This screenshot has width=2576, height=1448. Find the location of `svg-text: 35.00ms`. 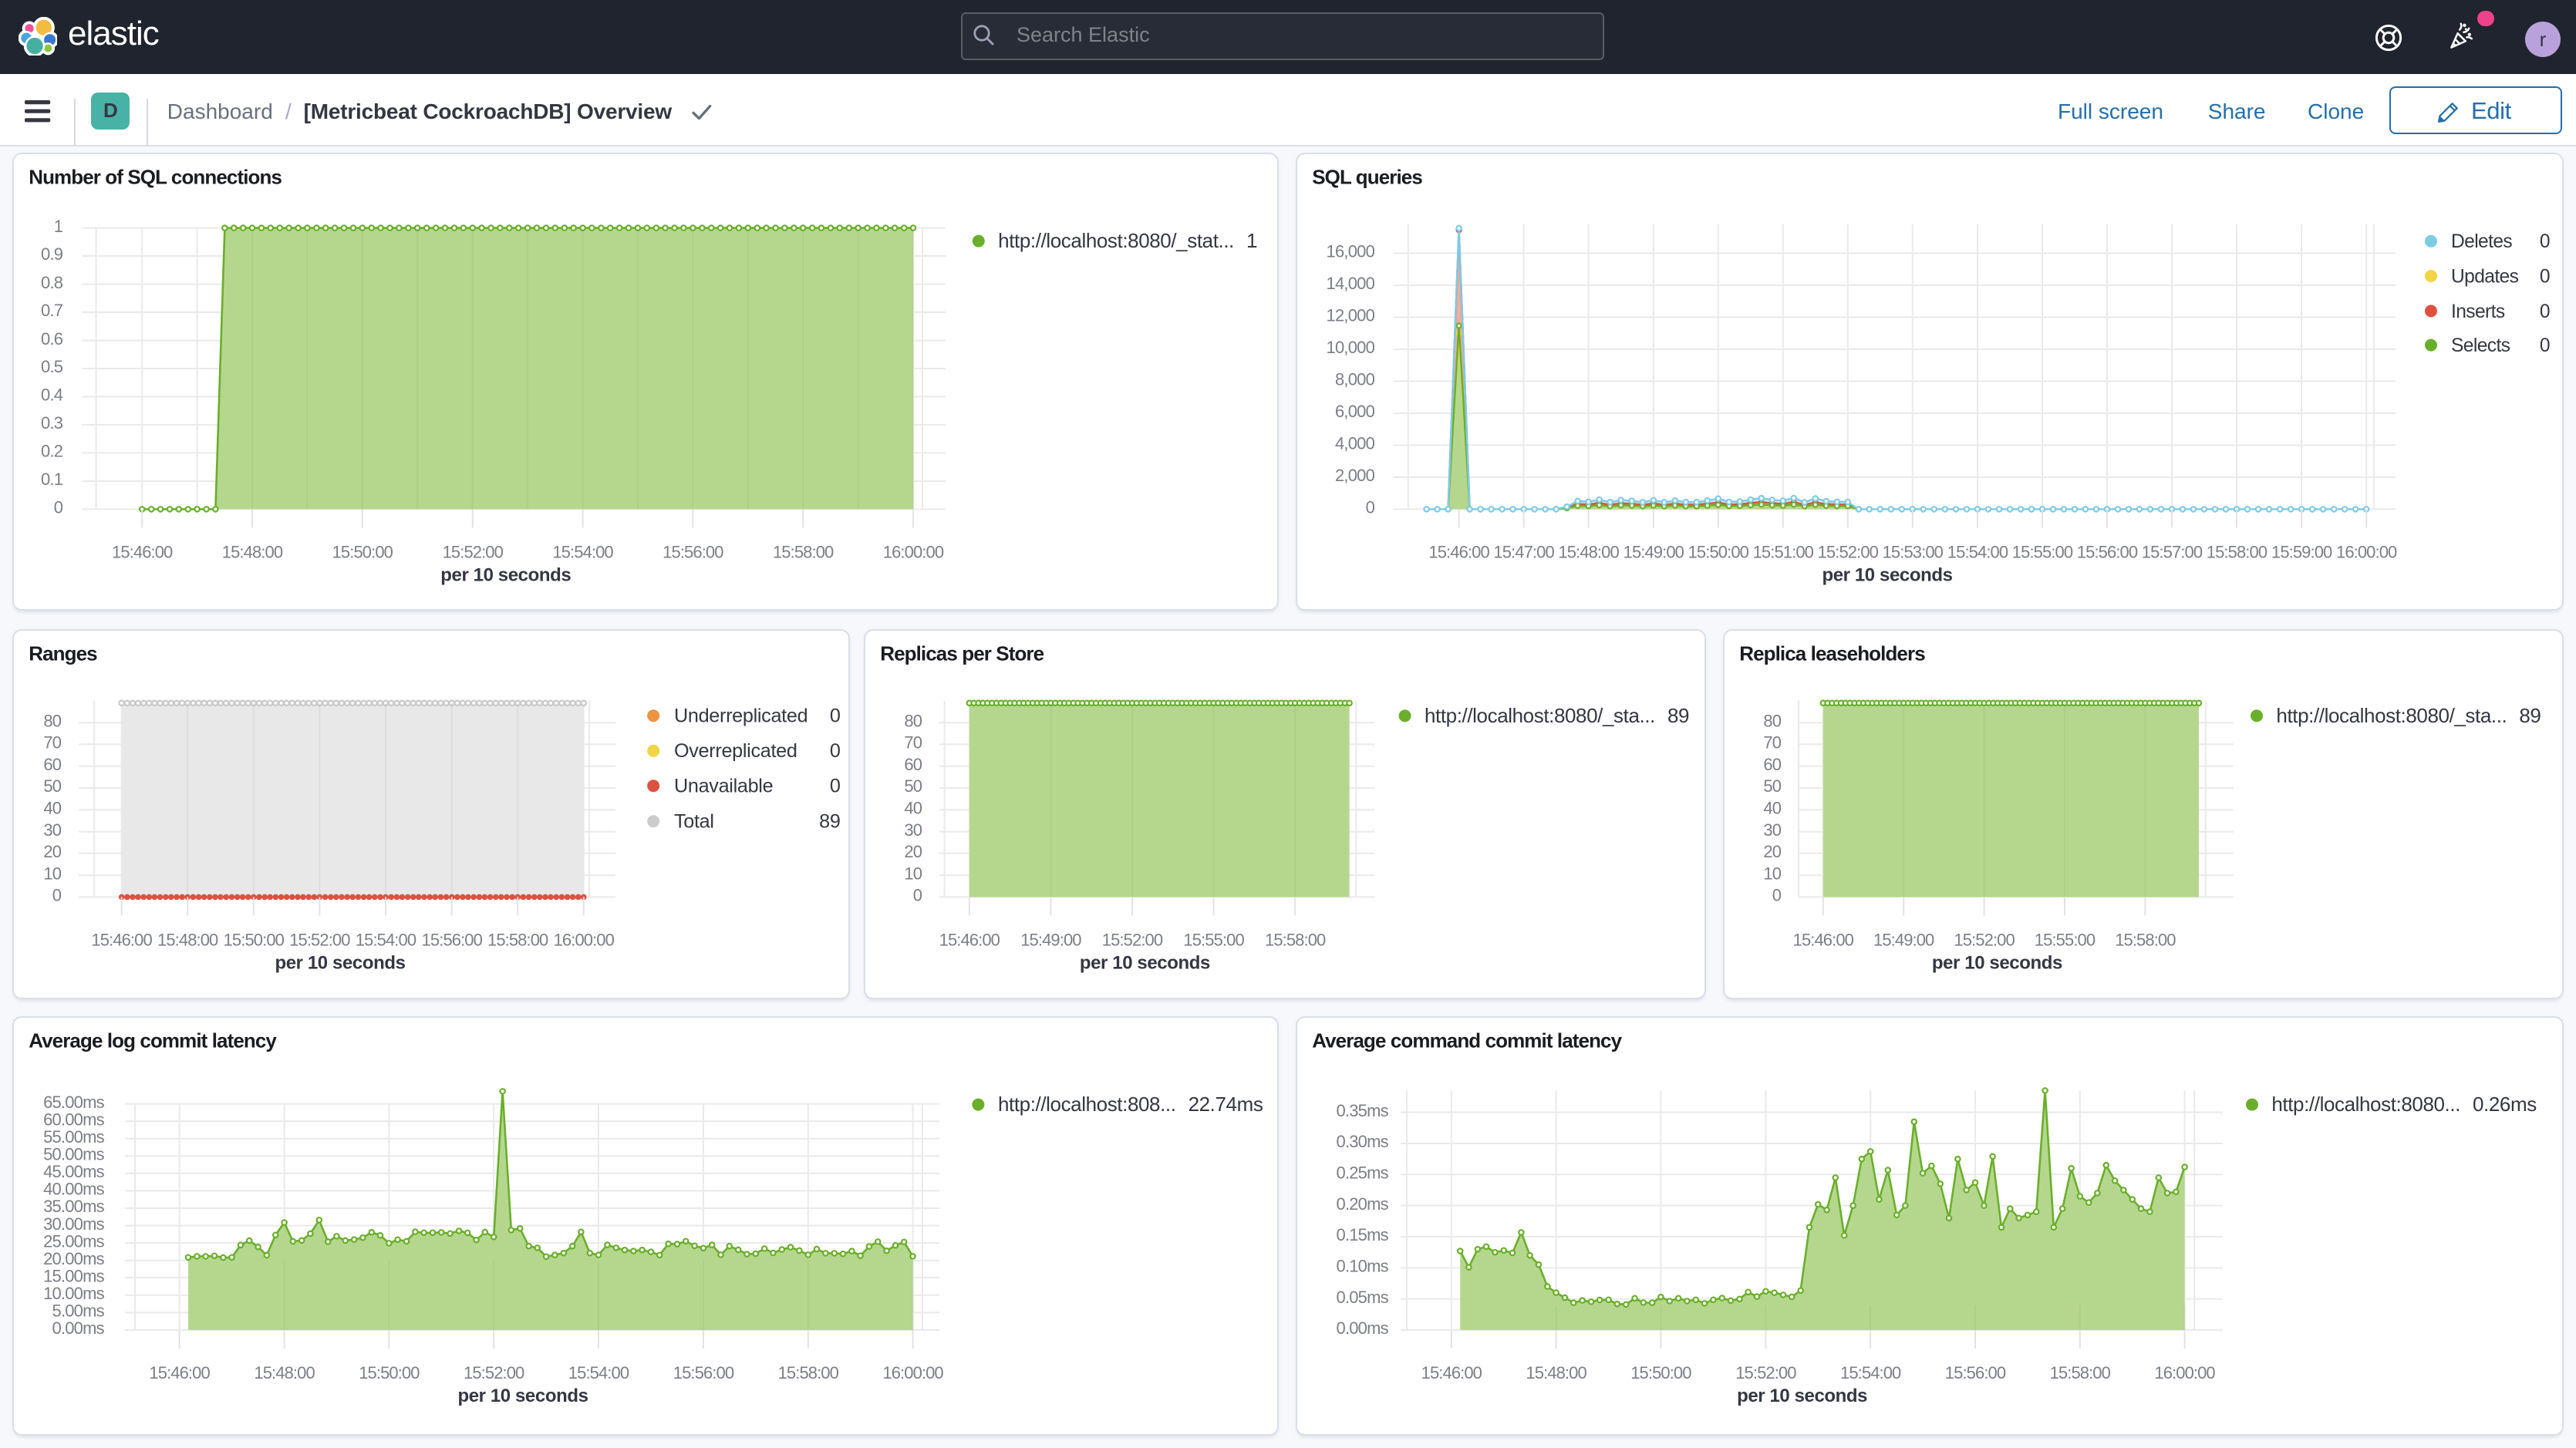

svg-text: 35.00ms is located at coordinates (75, 1206).